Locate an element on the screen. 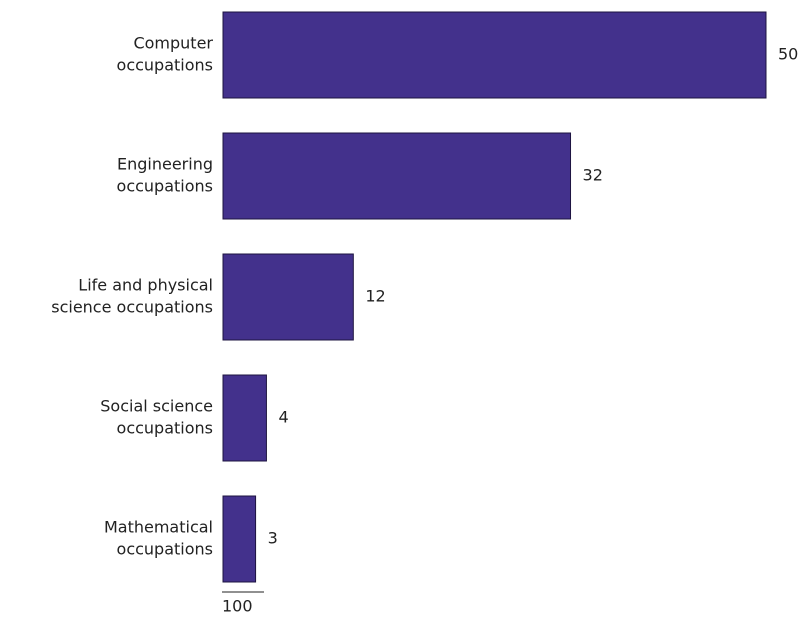 The width and height of the screenshot is (804, 618). value-label: 4 is located at coordinates (283, 417).